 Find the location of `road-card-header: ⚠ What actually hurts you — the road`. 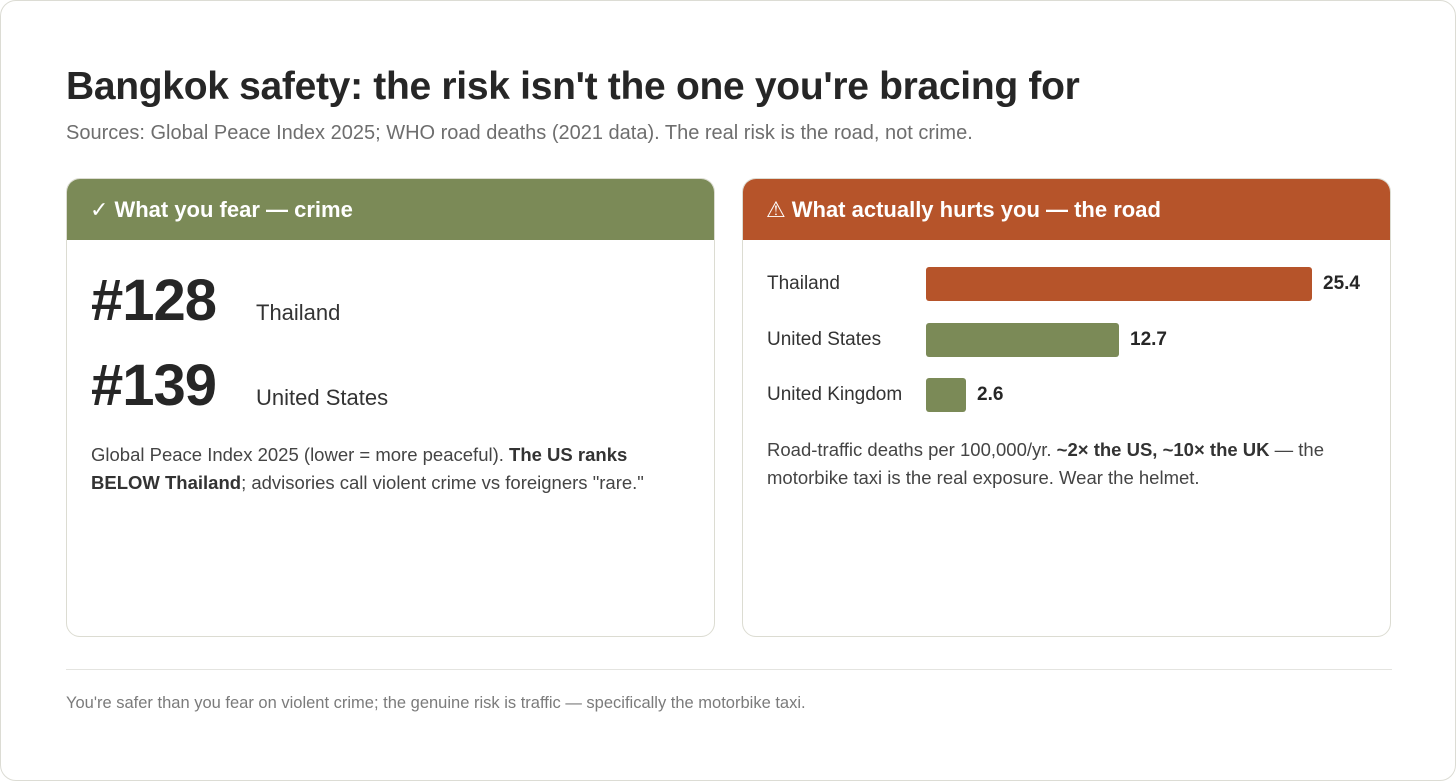

road-card-header: ⚠ What actually hurts you — the road is located at coordinates (1066, 209).